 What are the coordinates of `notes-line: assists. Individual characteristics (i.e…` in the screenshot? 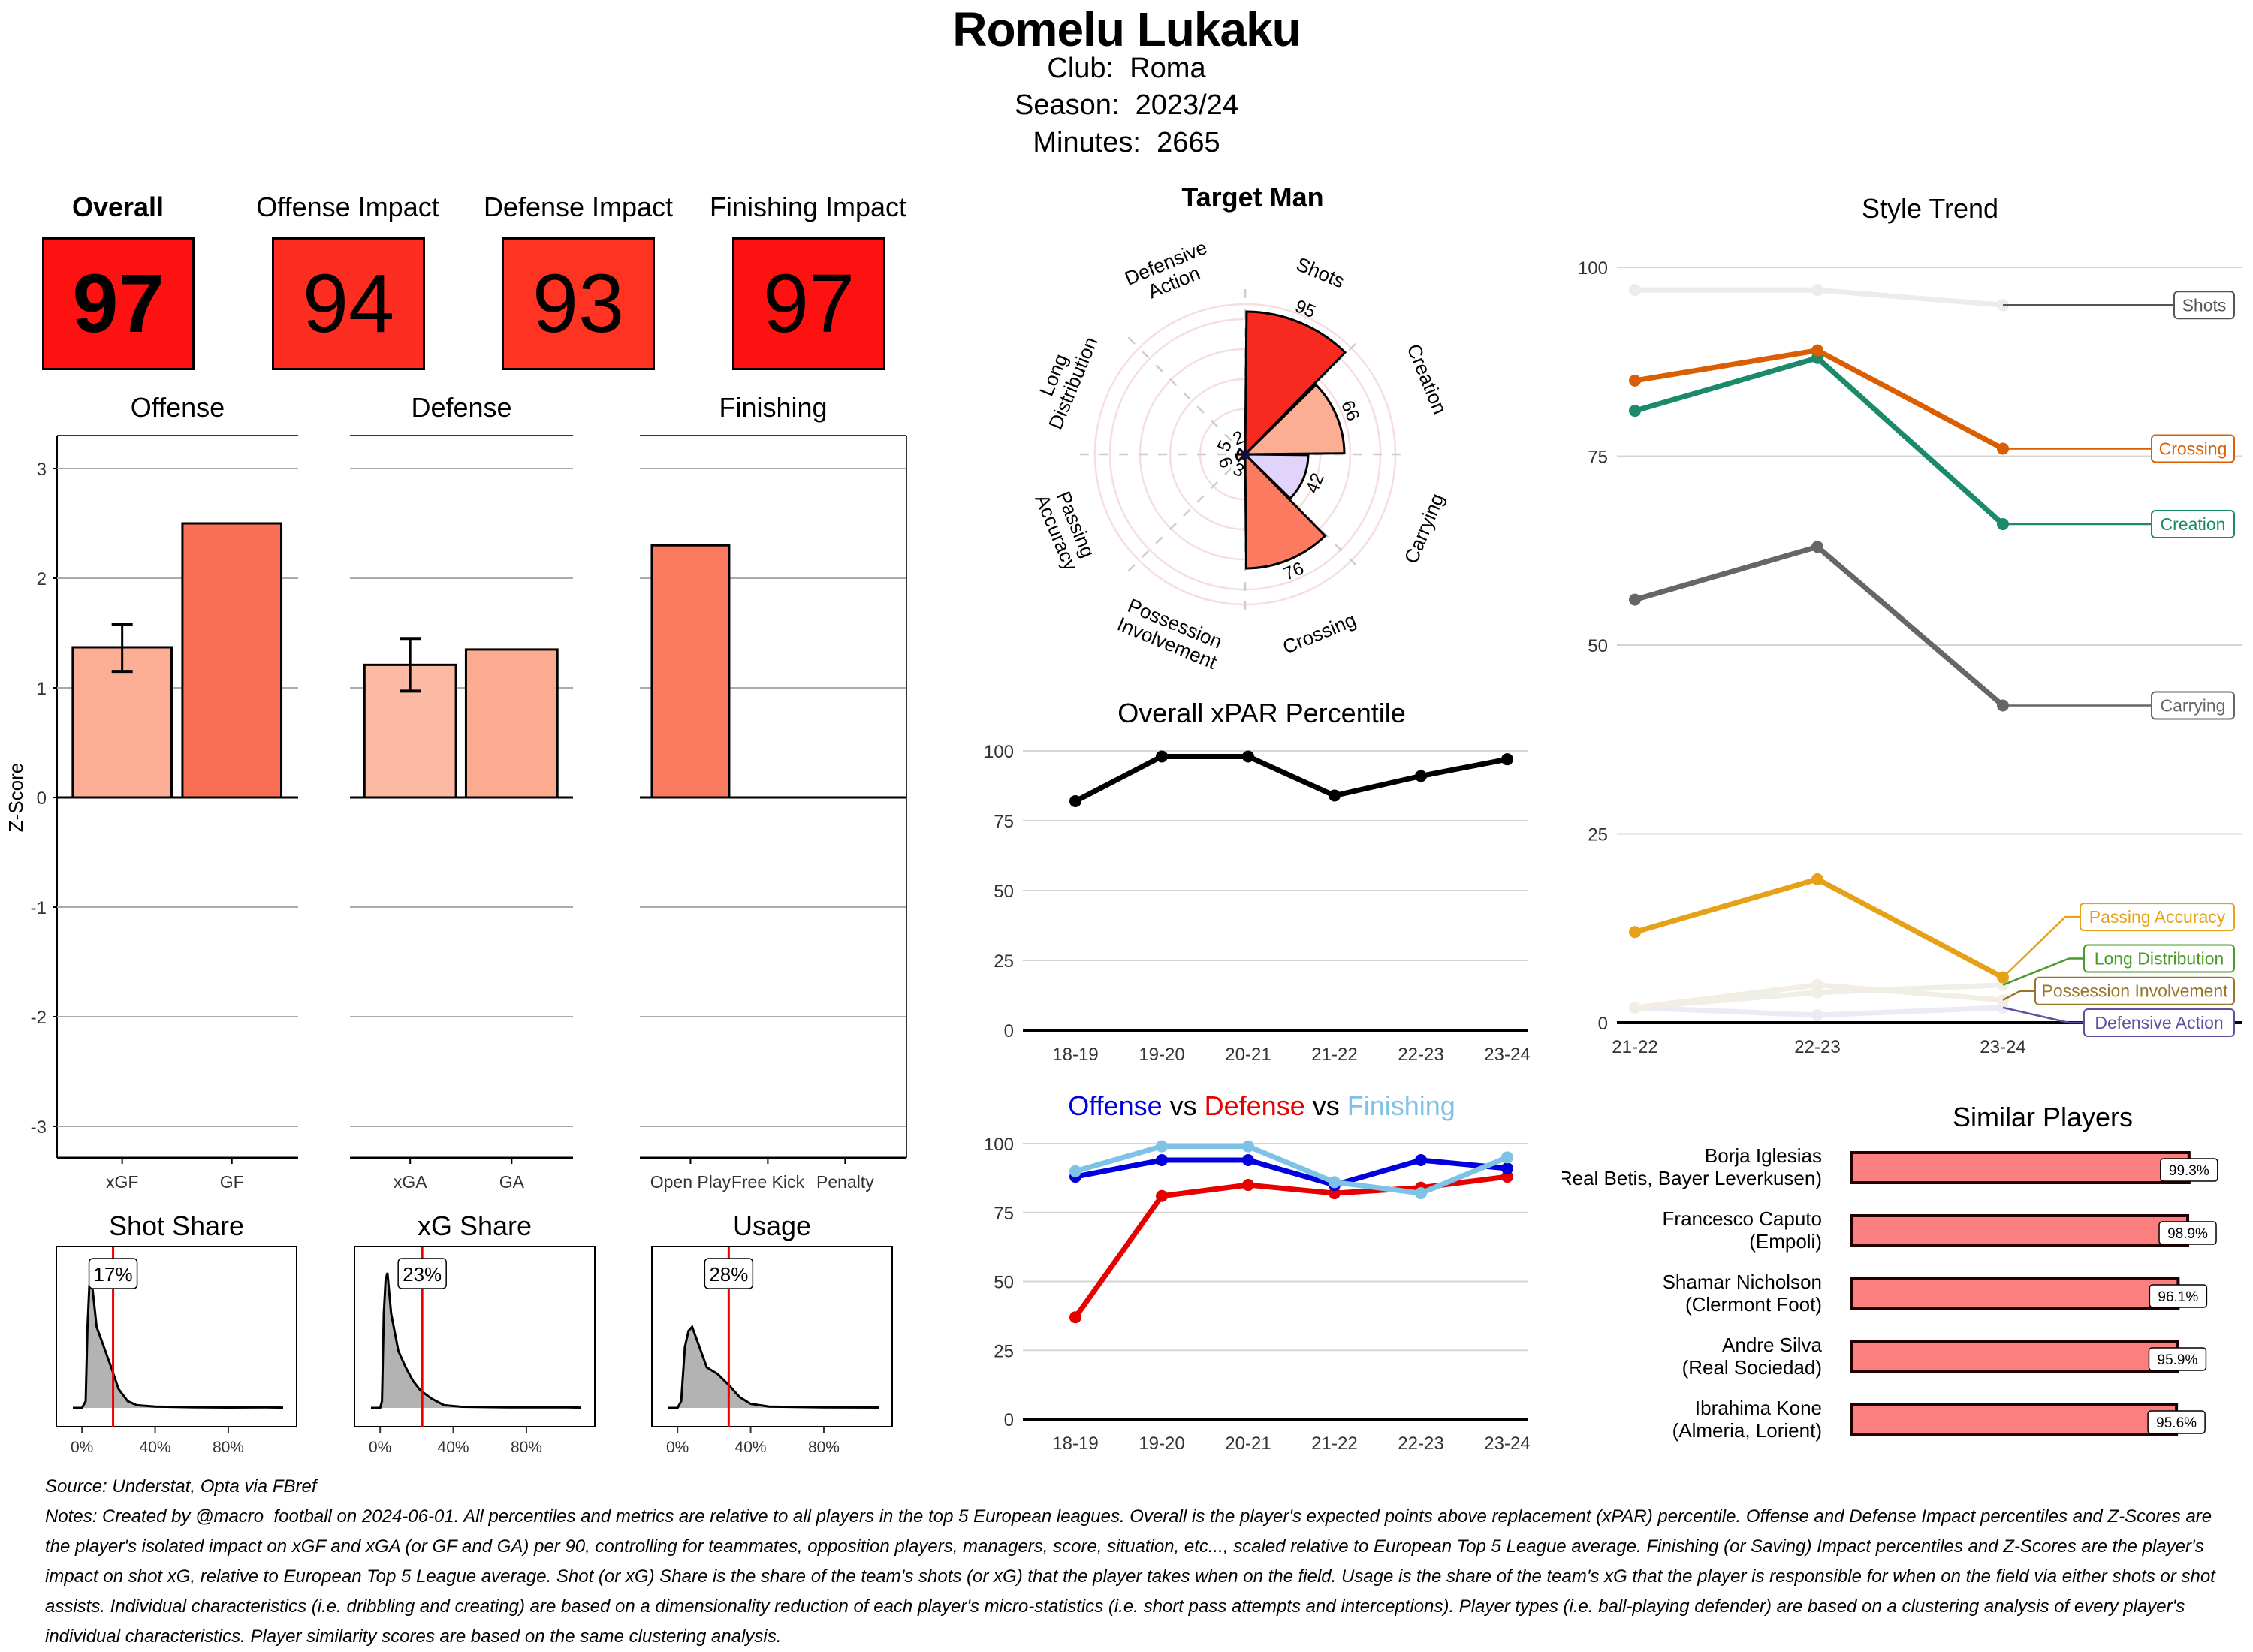 It's located at (1115, 1606).